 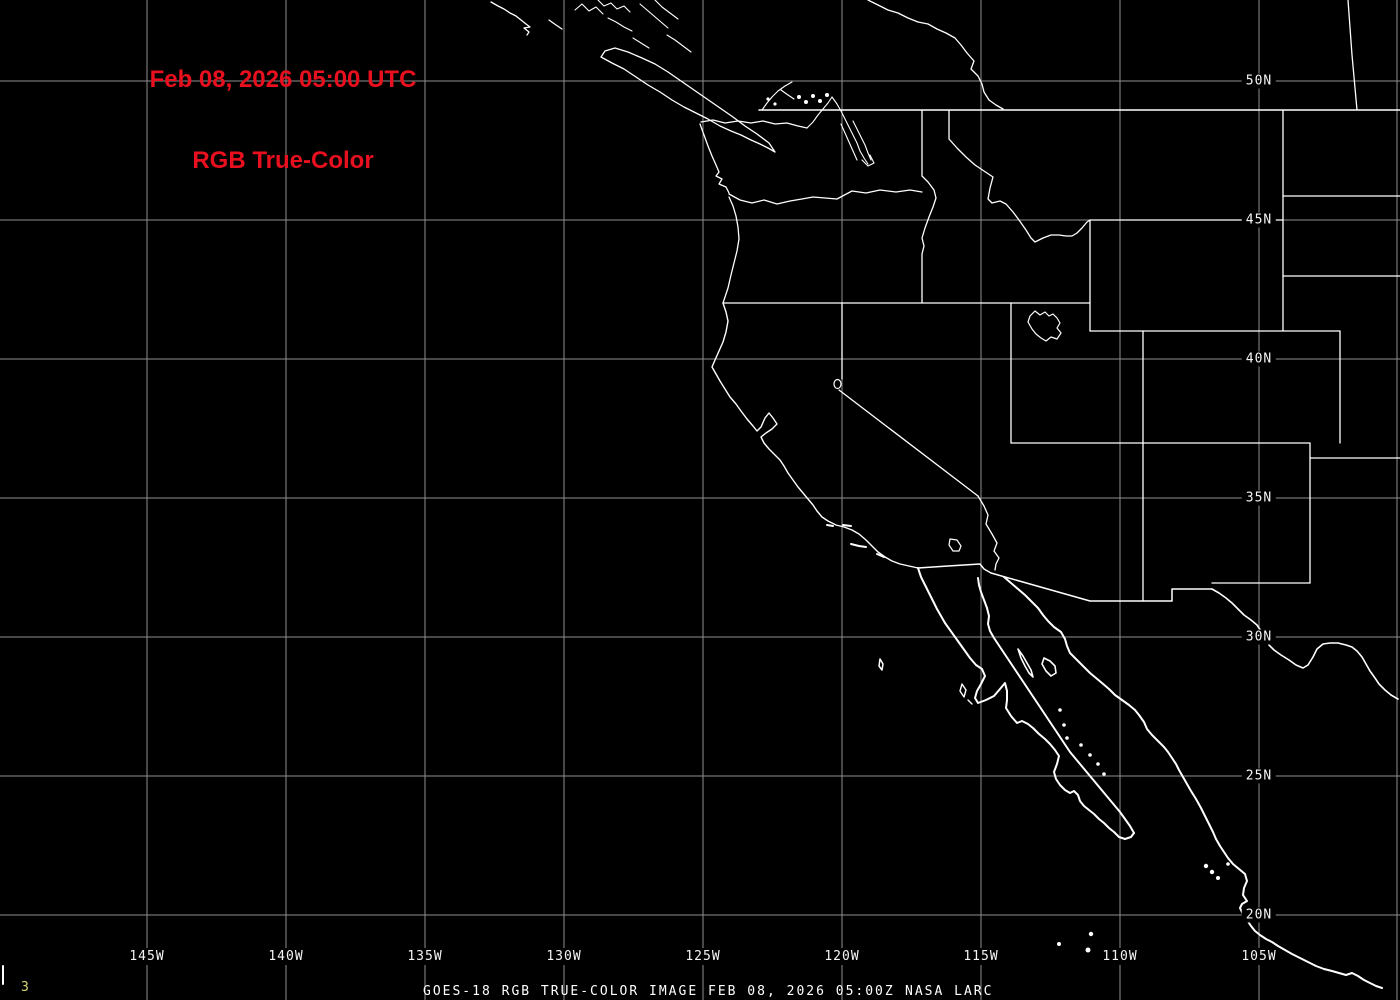 I want to click on longitude-label: 105W, so click(x=1259, y=956).